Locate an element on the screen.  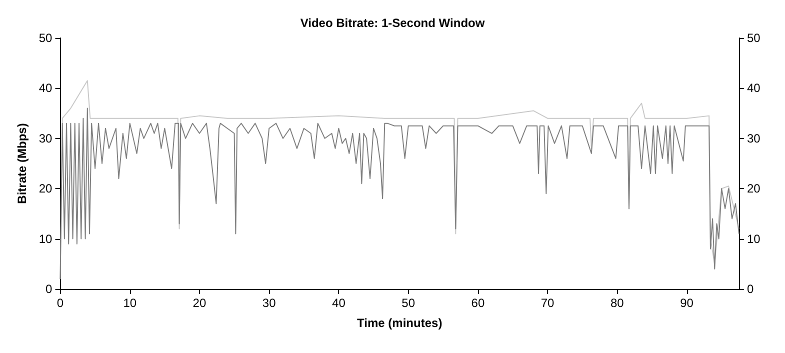
y2-tick-label: 20 is located at coordinates (754, 189).